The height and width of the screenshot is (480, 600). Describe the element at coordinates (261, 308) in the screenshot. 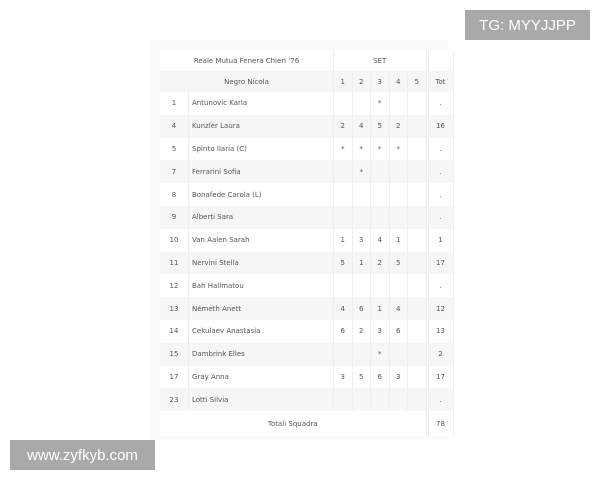

I see `player-name: Németh Anett` at that location.